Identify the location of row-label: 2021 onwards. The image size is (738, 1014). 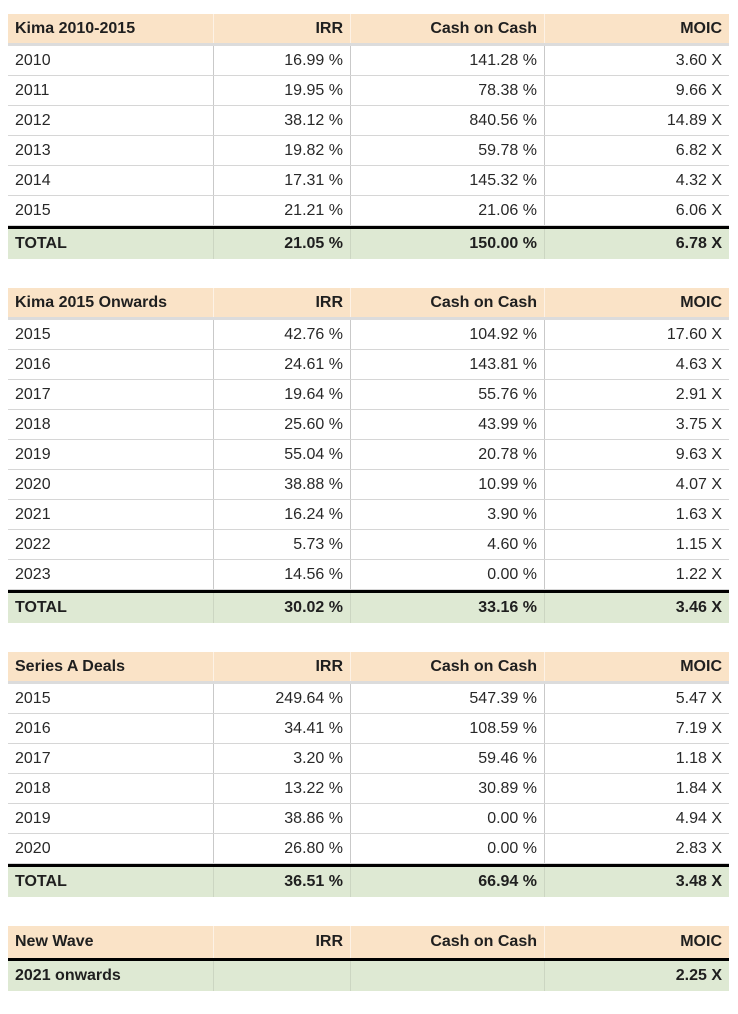
(68, 975).